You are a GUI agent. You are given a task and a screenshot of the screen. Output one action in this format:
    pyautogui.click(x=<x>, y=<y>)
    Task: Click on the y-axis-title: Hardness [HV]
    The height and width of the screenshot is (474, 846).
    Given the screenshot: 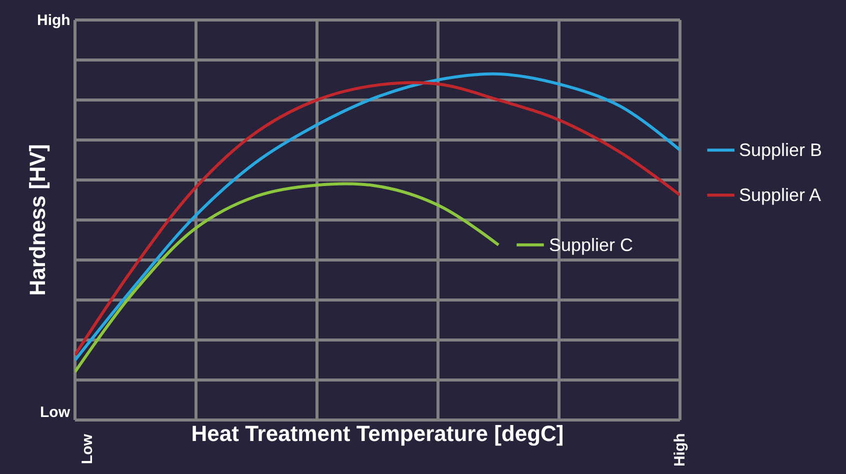 What is the action you would take?
    pyautogui.click(x=37, y=220)
    